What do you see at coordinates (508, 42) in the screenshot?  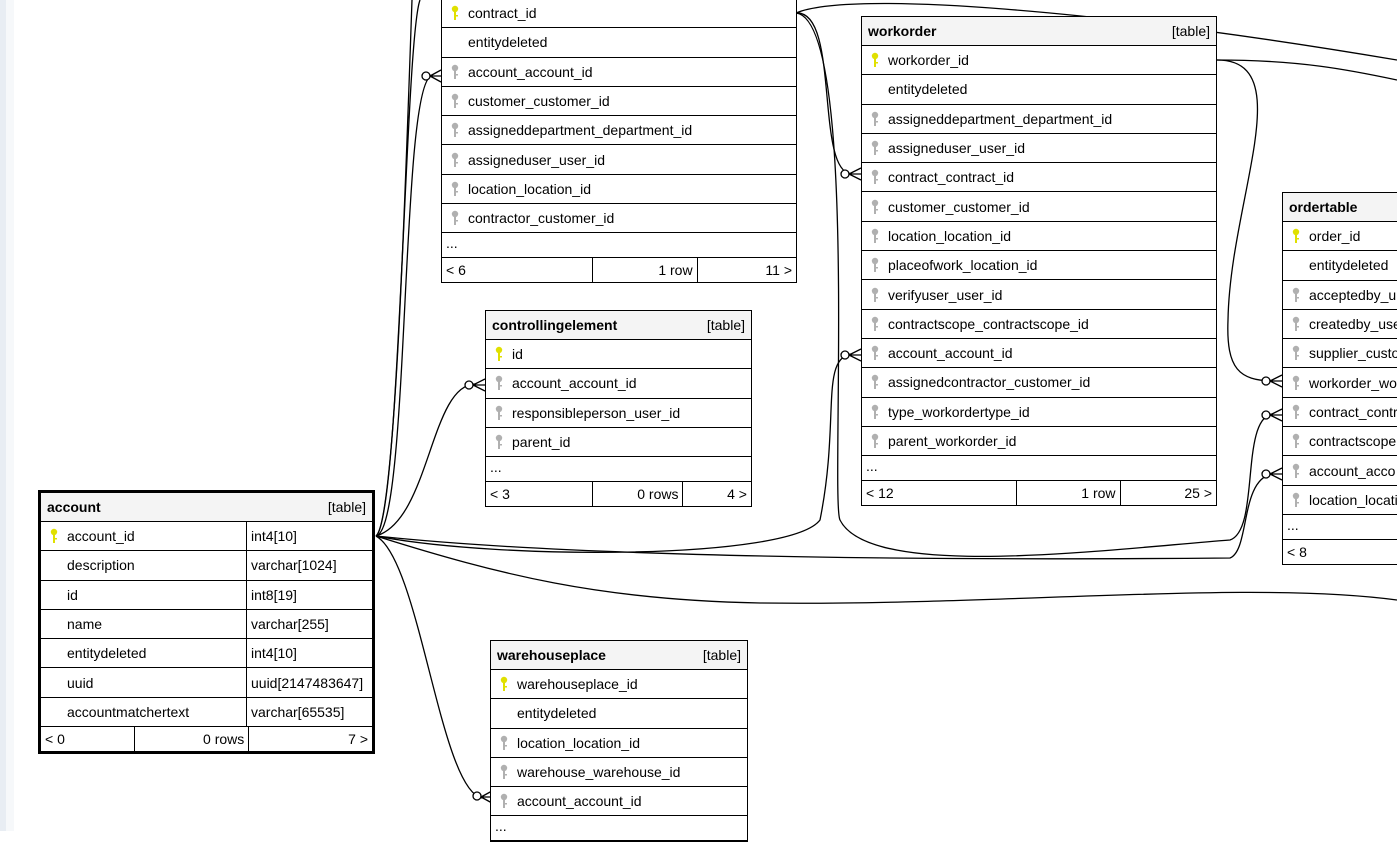 I see `column-name: entitydeleted` at bounding box center [508, 42].